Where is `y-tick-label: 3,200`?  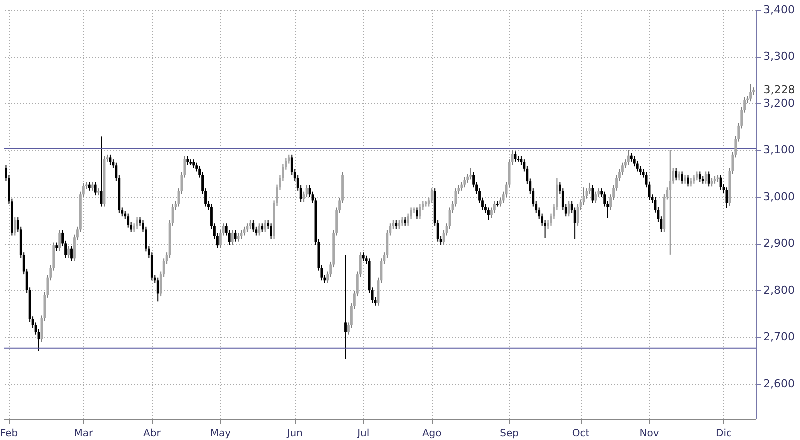
y-tick-label: 3,200 is located at coordinates (779, 103).